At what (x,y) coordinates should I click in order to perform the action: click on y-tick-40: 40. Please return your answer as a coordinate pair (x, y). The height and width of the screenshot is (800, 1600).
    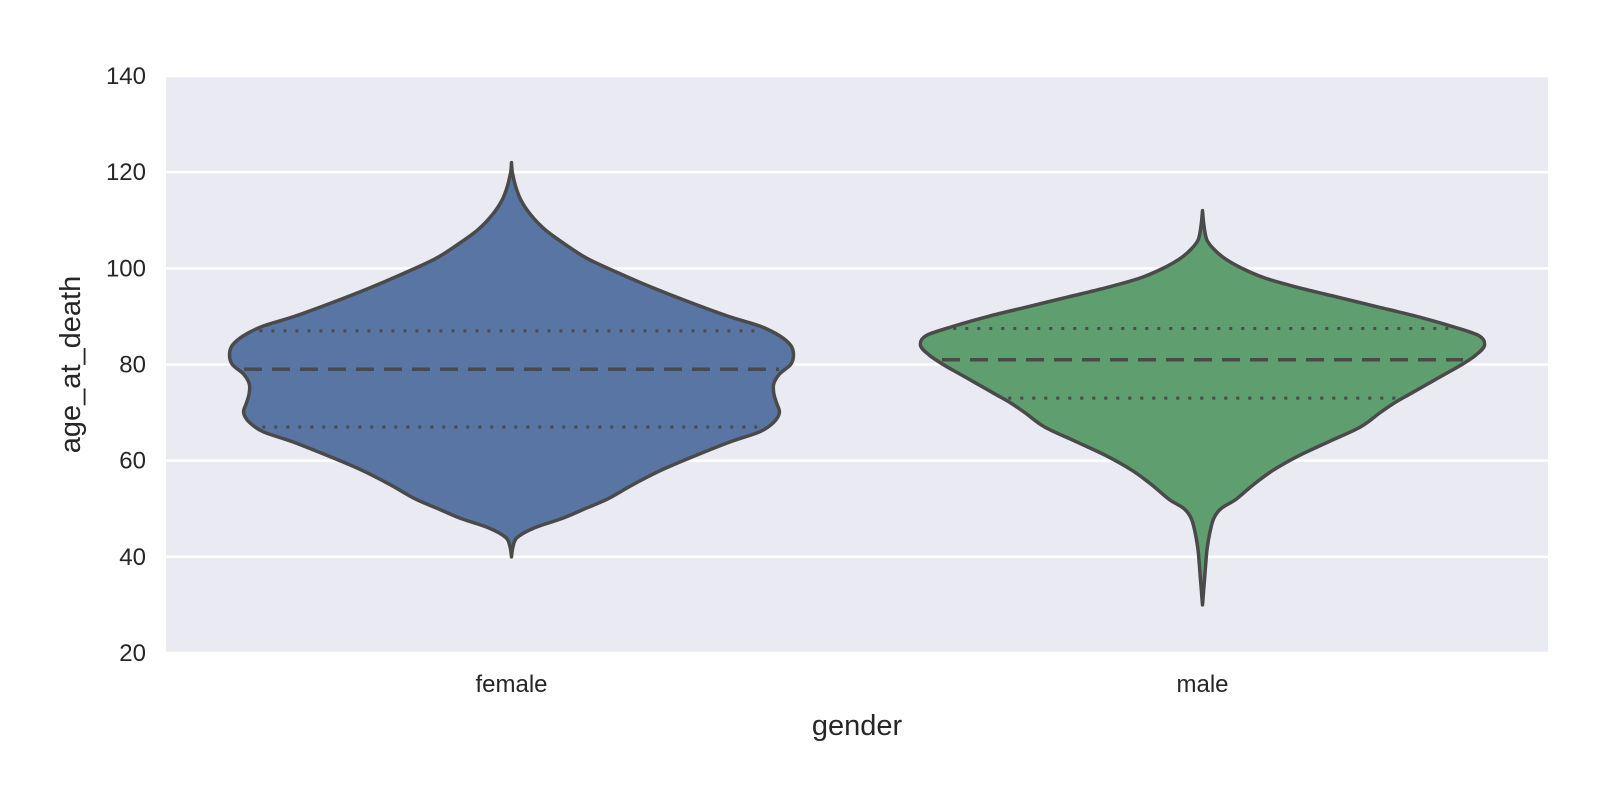
    Looking at the image, I should click on (132, 557).